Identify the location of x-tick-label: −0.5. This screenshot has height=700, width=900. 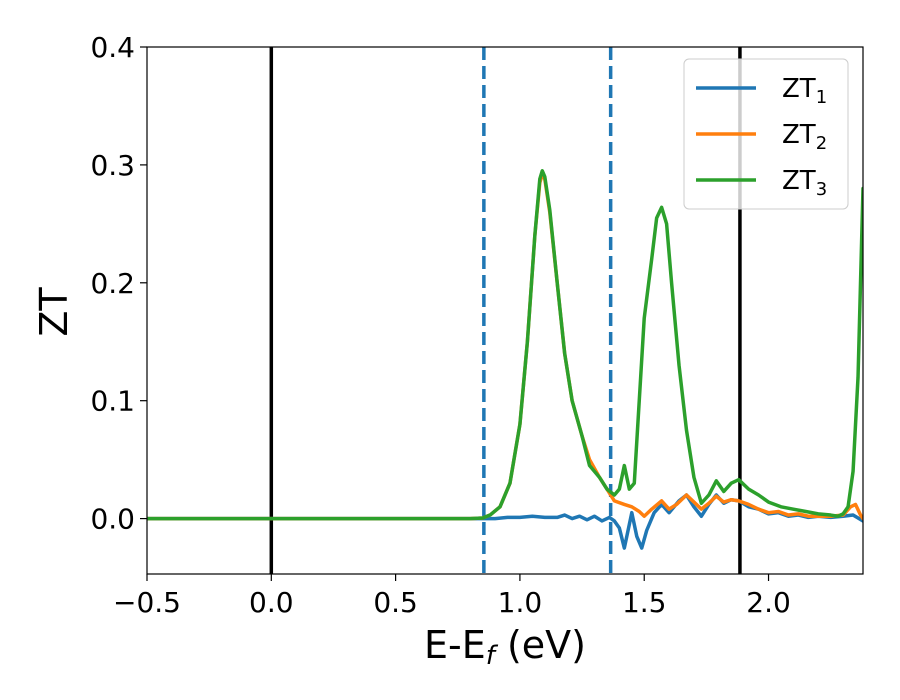
(147, 602).